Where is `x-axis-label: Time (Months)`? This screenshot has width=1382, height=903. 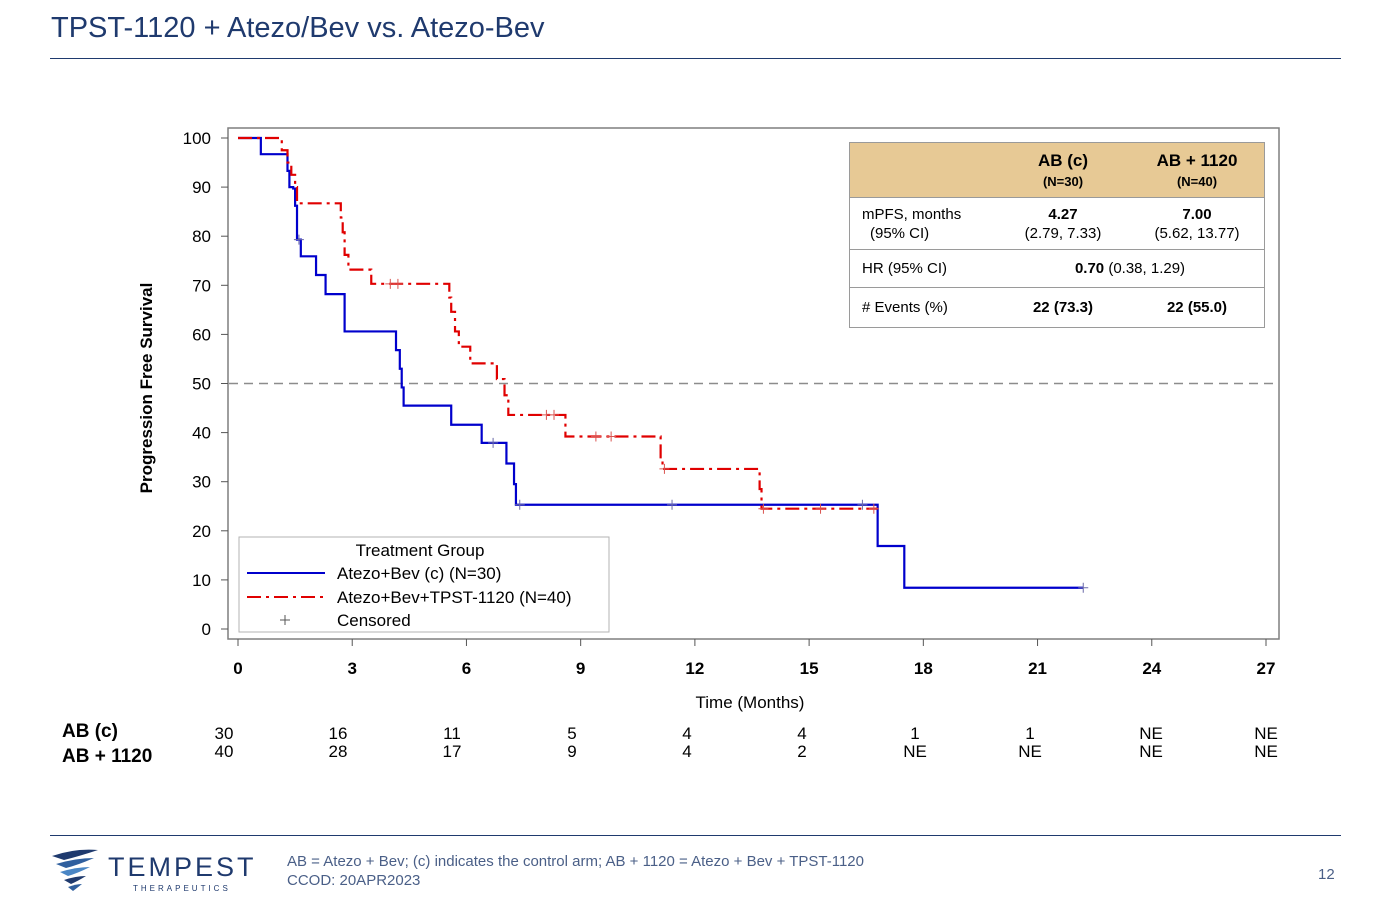
x-axis-label: Time (Months) is located at coordinates (750, 702).